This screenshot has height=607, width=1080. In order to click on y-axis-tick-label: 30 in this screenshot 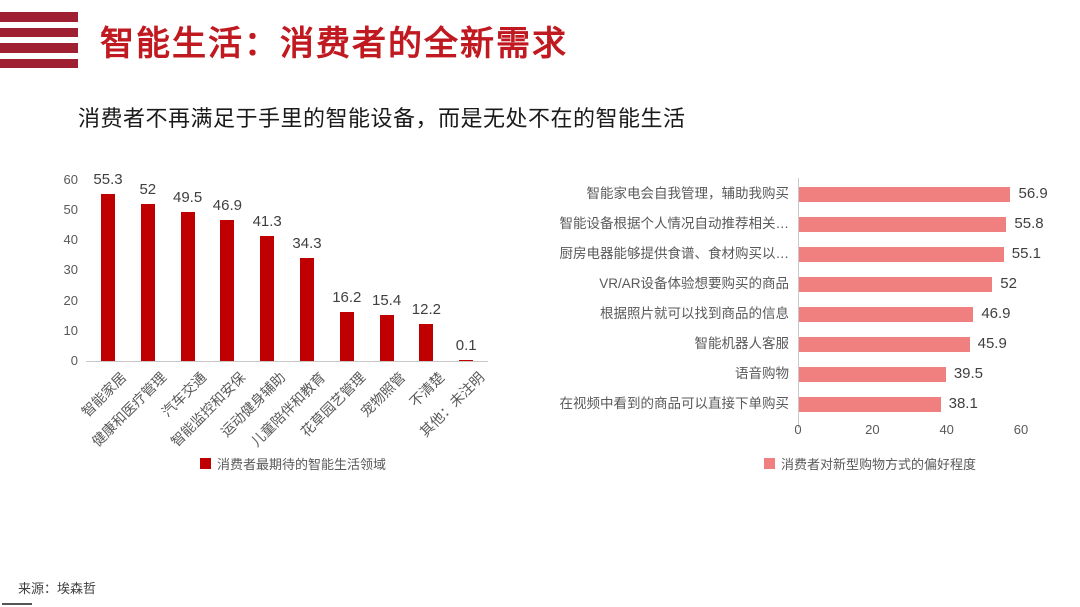, I will do `click(70, 270)`.